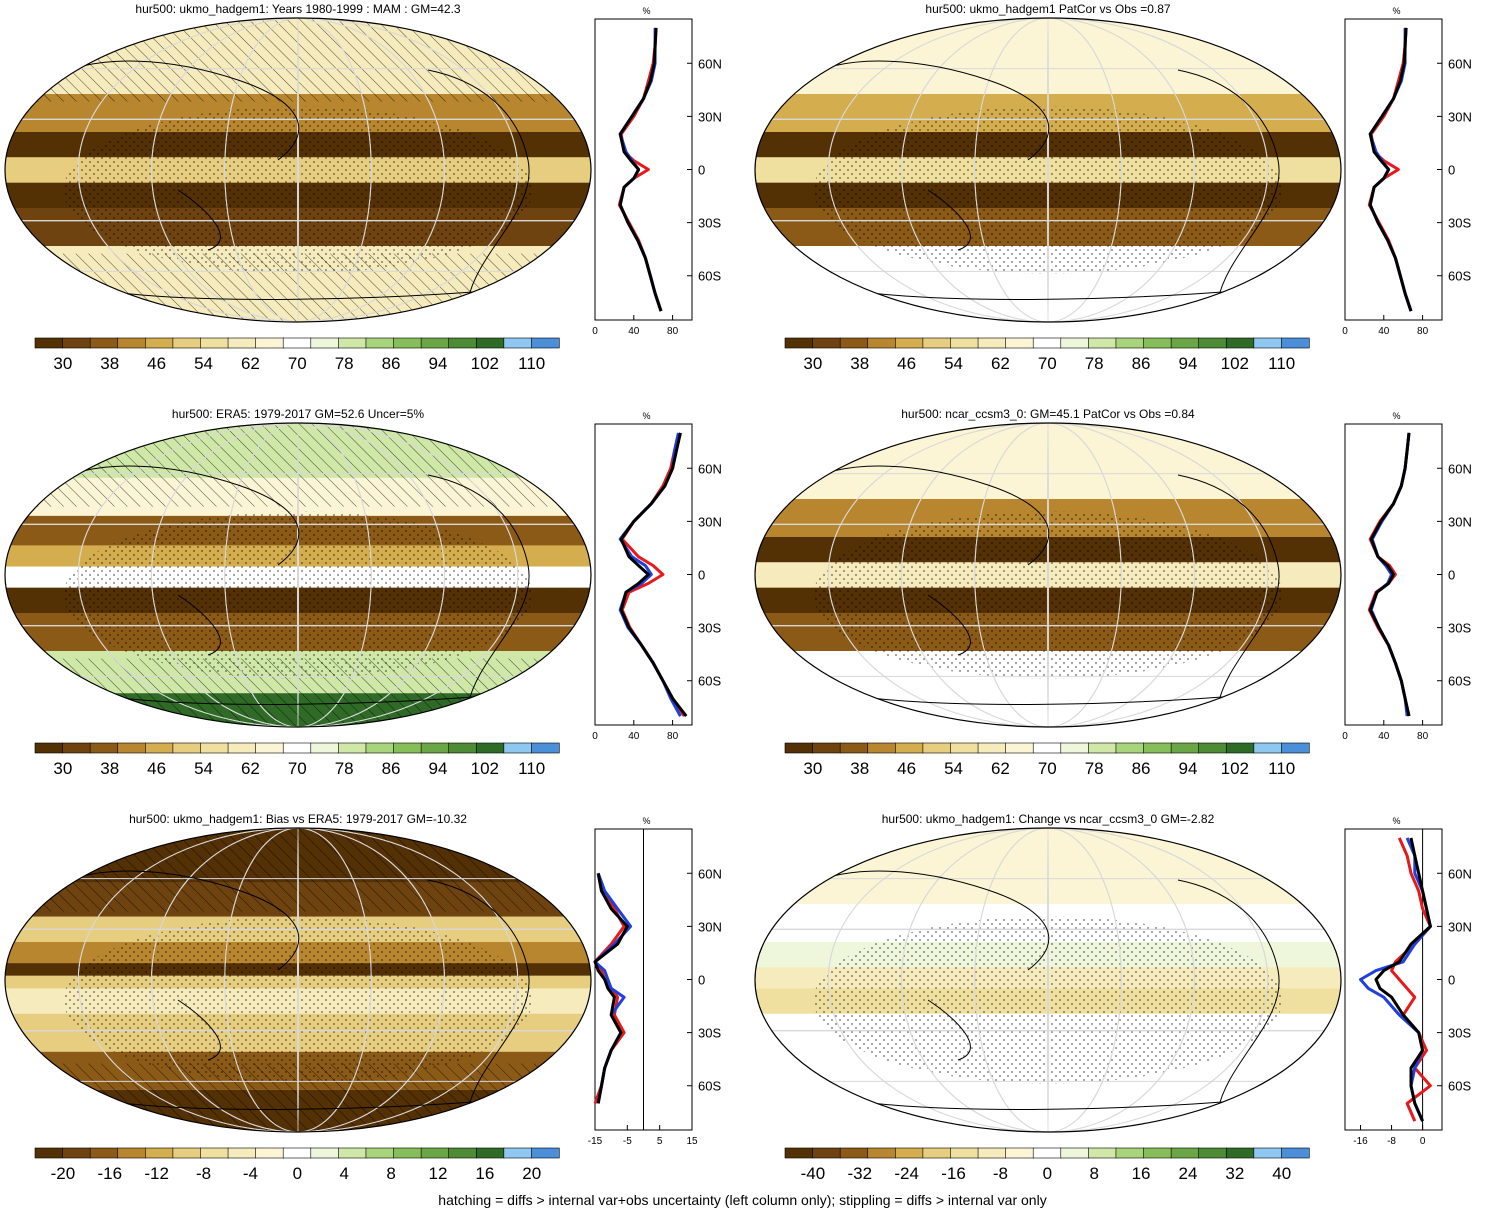 Image resolution: width=1485 pixels, height=1212 pixels. I want to click on profile-lat-label: 30N, so click(710, 116).